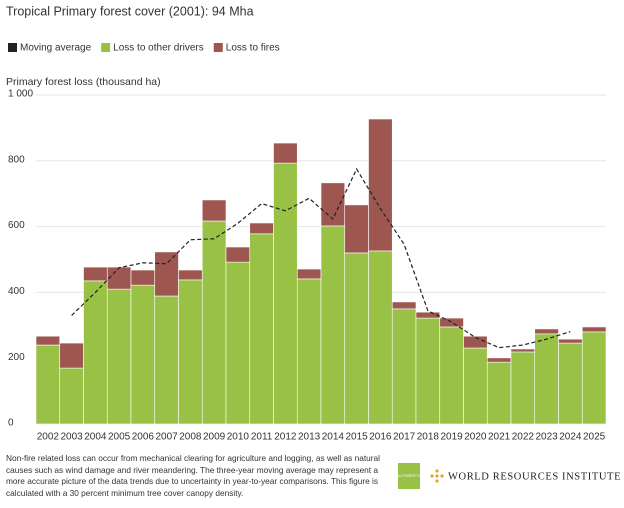 The height and width of the screenshot is (508, 624). Describe the element at coordinates (285, 437) in the screenshot. I see `x-tick-label: 2012` at that location.